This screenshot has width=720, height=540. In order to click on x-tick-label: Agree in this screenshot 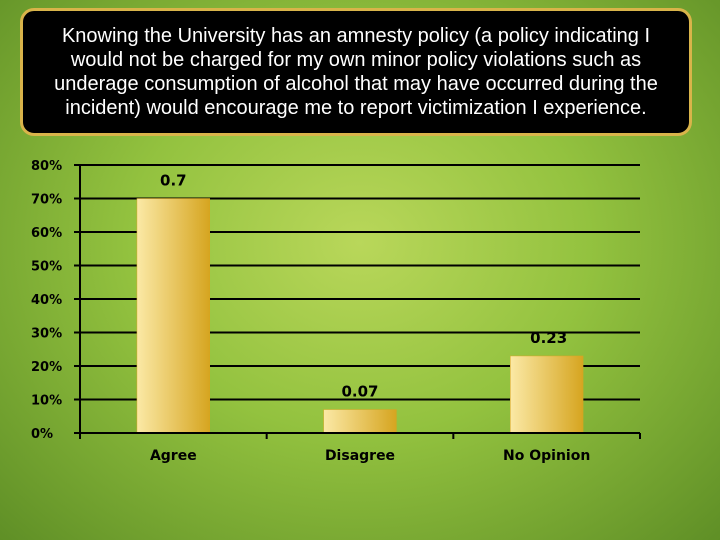, I will do `click(173, 456)`.